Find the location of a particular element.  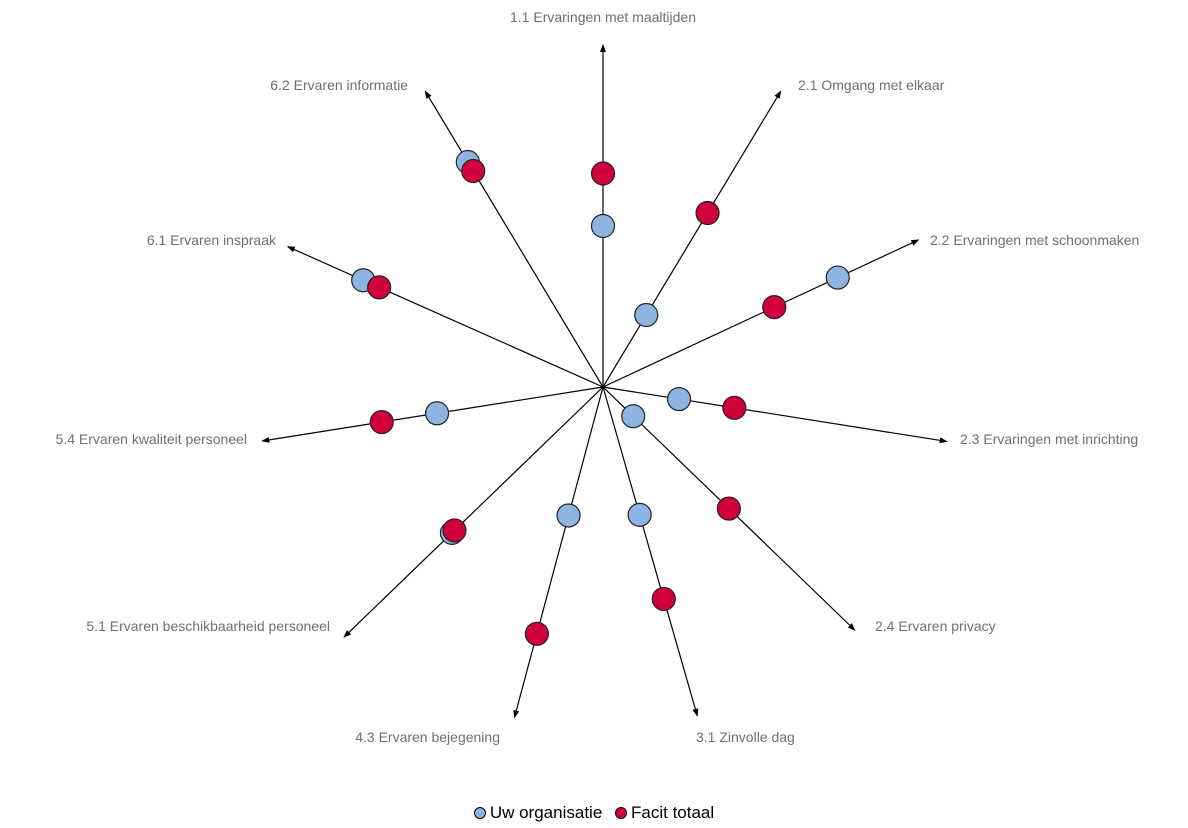

legend-item-series-1: Facit totaal is located at coordinates (664, 813).